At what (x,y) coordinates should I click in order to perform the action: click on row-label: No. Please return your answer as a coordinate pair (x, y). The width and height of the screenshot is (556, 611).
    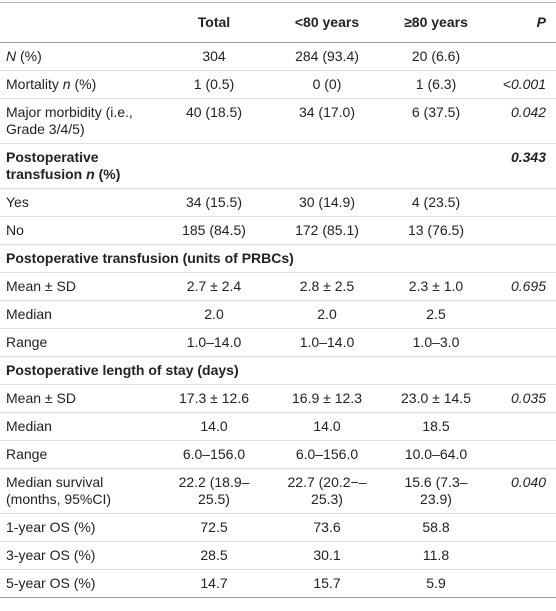
    Looking at the image, I should click on (80, 230).